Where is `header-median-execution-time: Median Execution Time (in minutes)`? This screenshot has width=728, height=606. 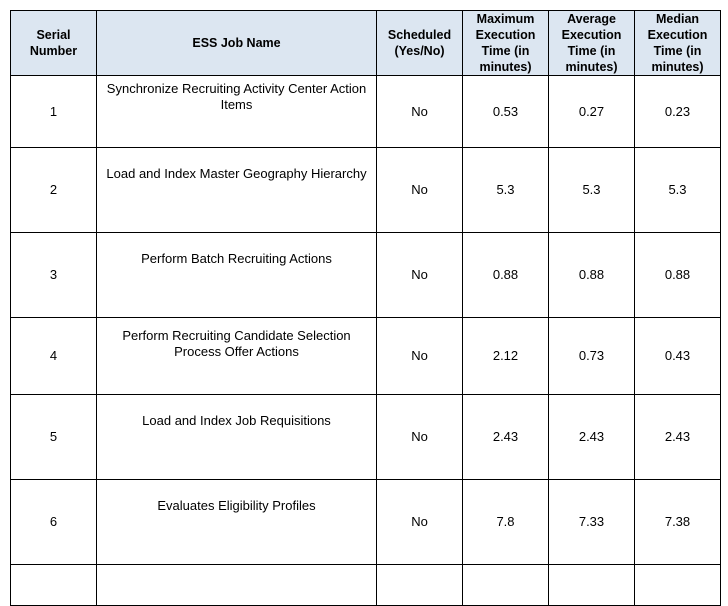 header-median-execution-time: Median Execution Time (in minutes) is located at coordinates (677, 43).